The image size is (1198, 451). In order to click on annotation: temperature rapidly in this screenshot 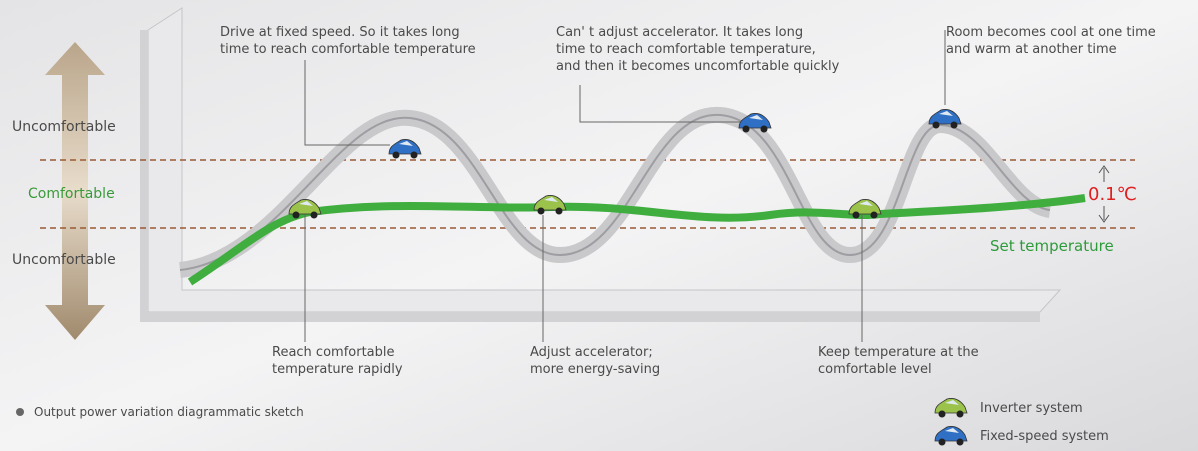, I will do `click(337, 369)`.